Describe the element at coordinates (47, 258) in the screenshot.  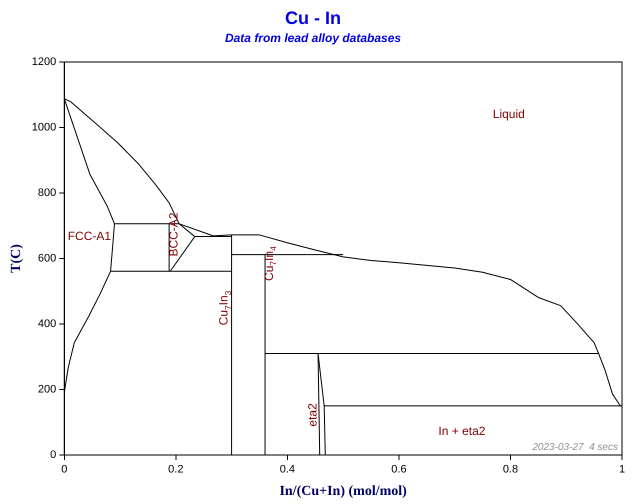
I see `y-tick-label: 600` at that location.